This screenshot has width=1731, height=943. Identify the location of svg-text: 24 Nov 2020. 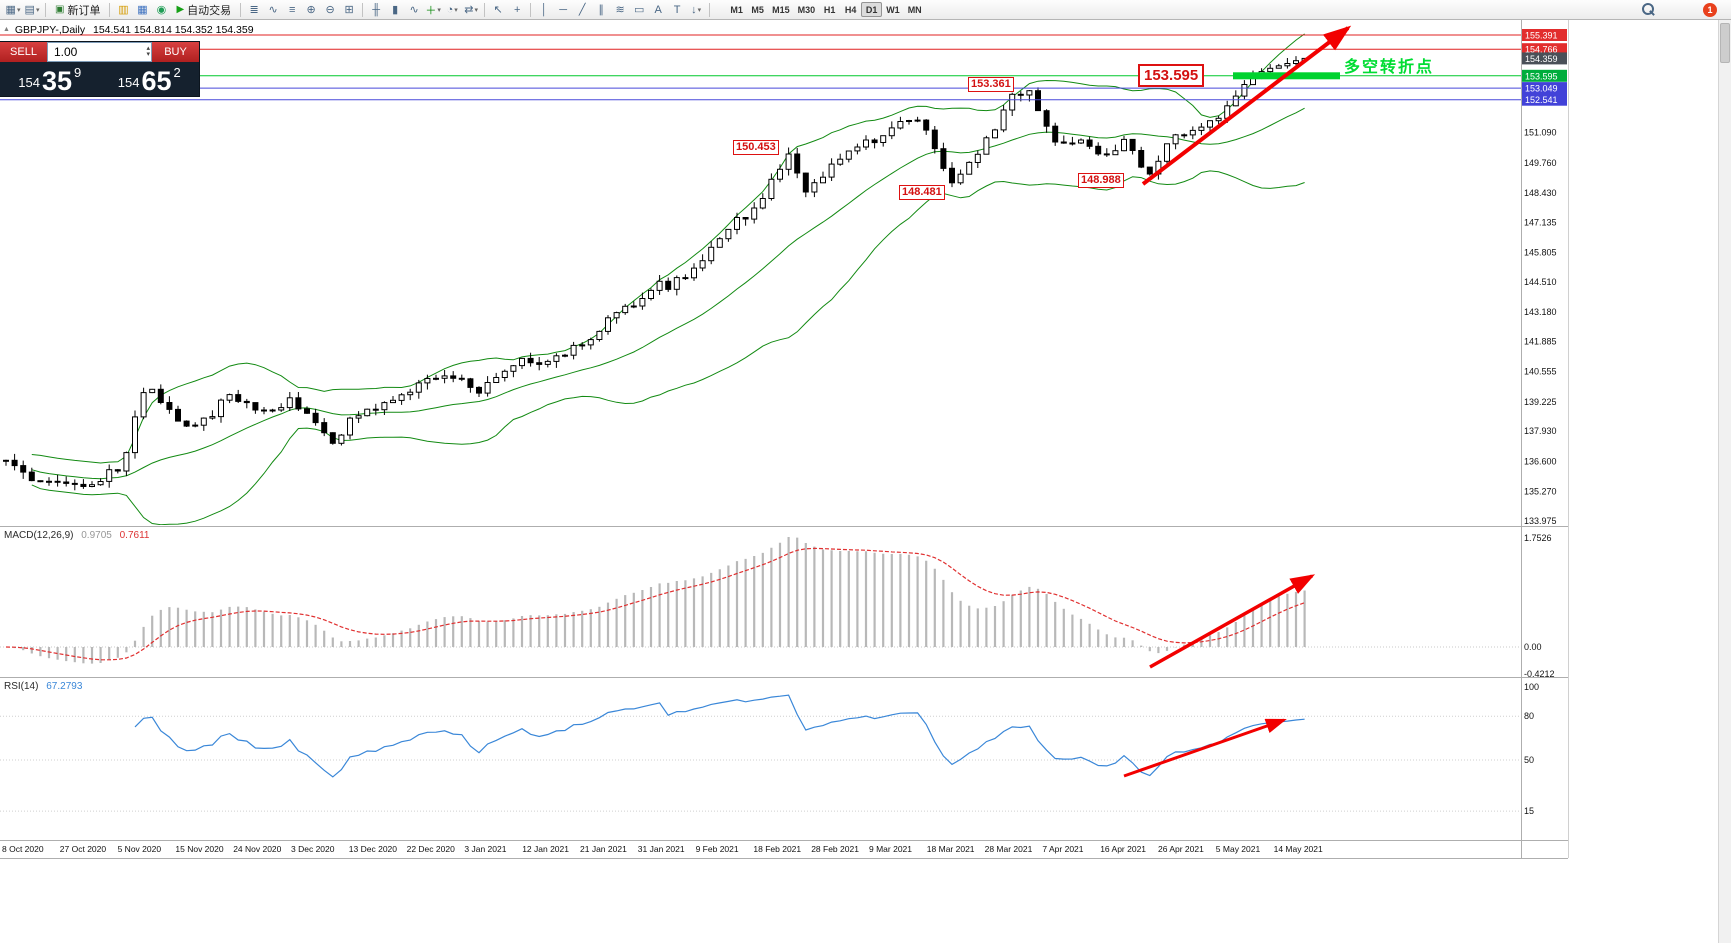
(257, 849).